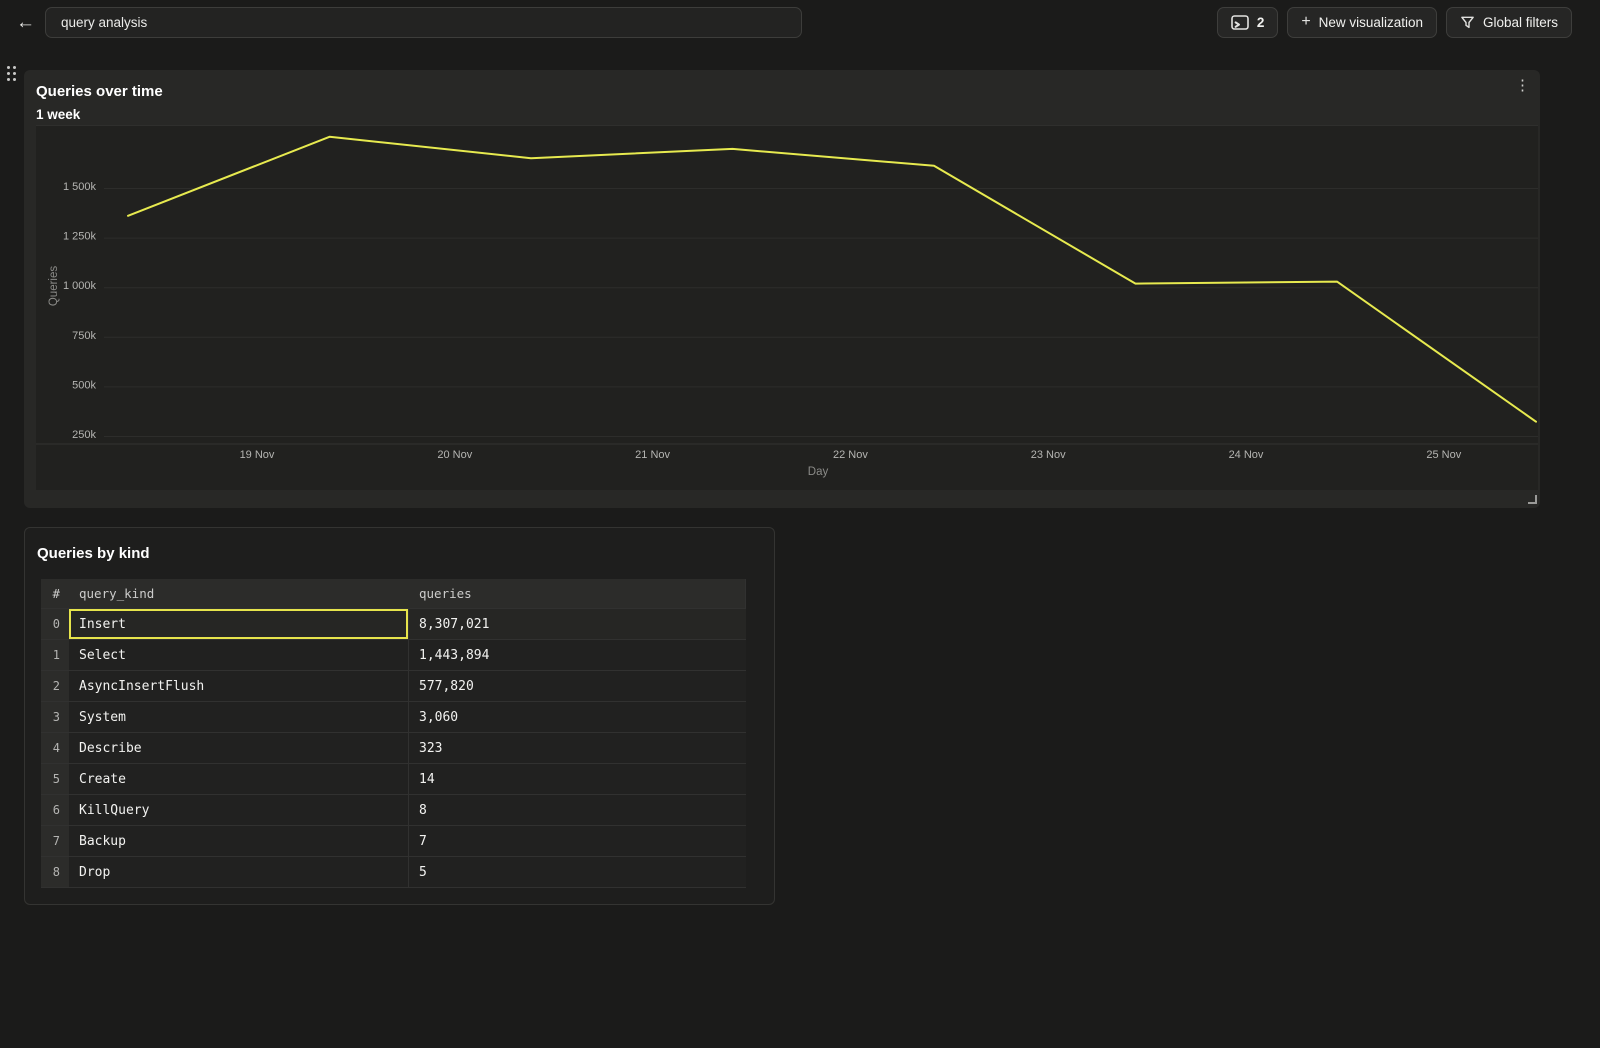 The image size is (1600, 1048). I want to click on x-axis-title: Day, so click(818, 472).